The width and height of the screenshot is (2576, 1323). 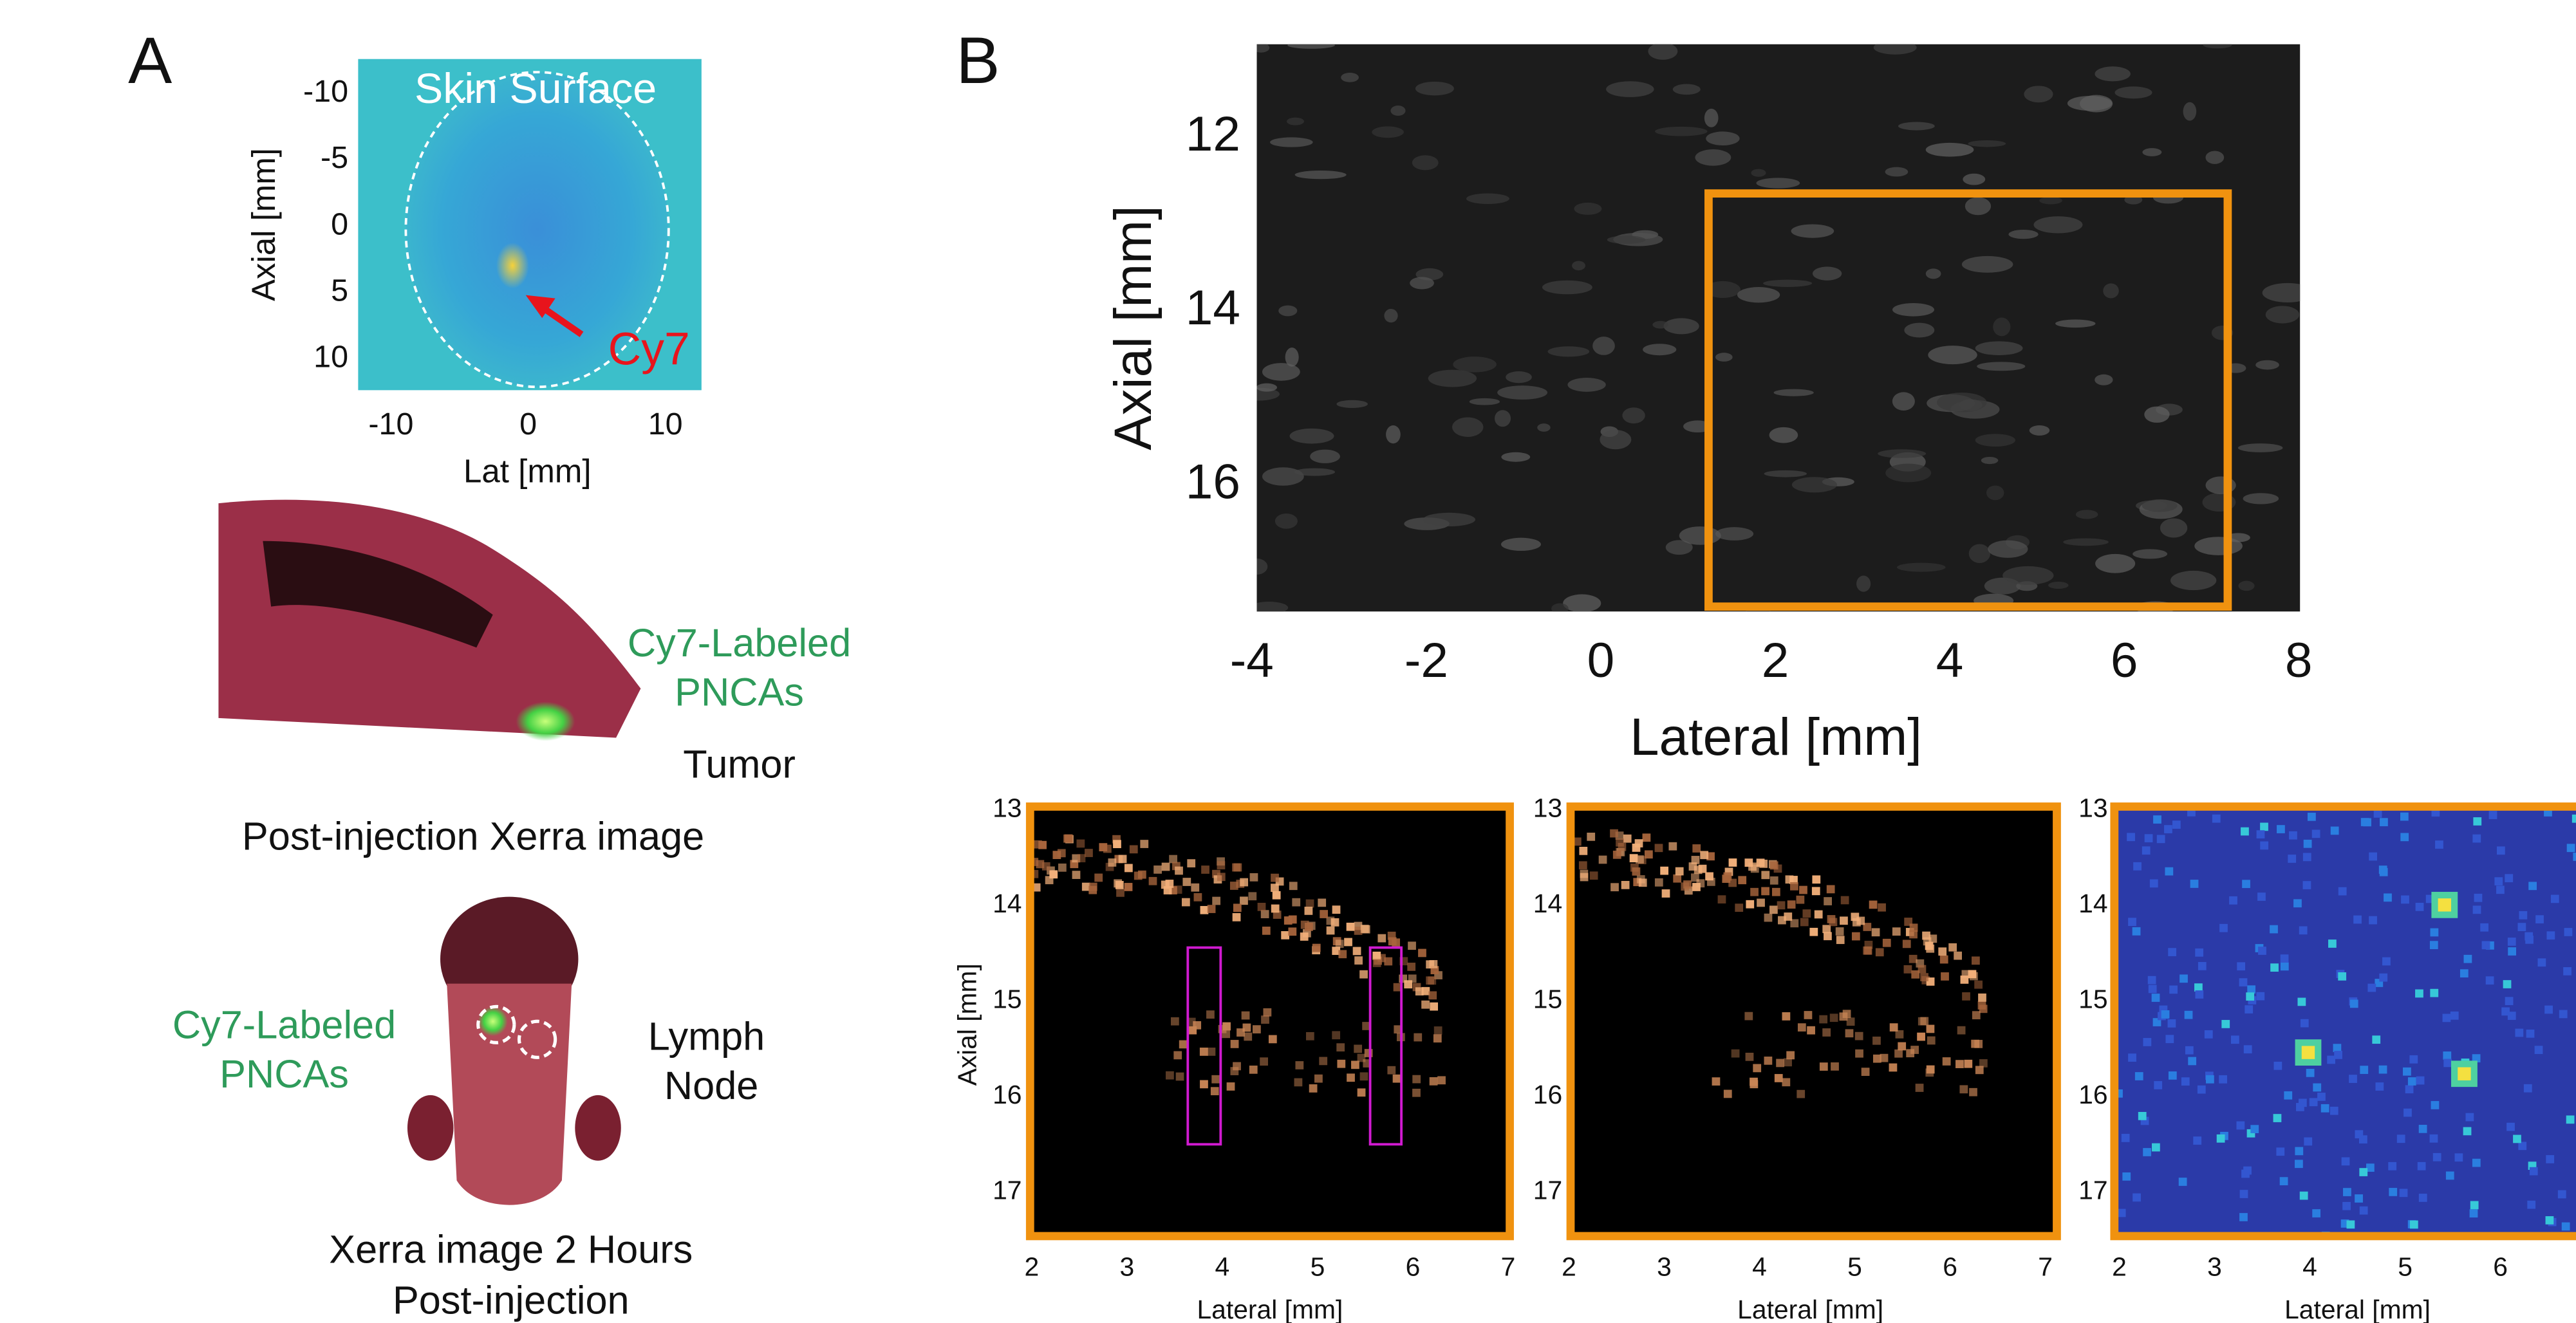 I want to click on xerra-side-cavity, so click(x=378, y=594).